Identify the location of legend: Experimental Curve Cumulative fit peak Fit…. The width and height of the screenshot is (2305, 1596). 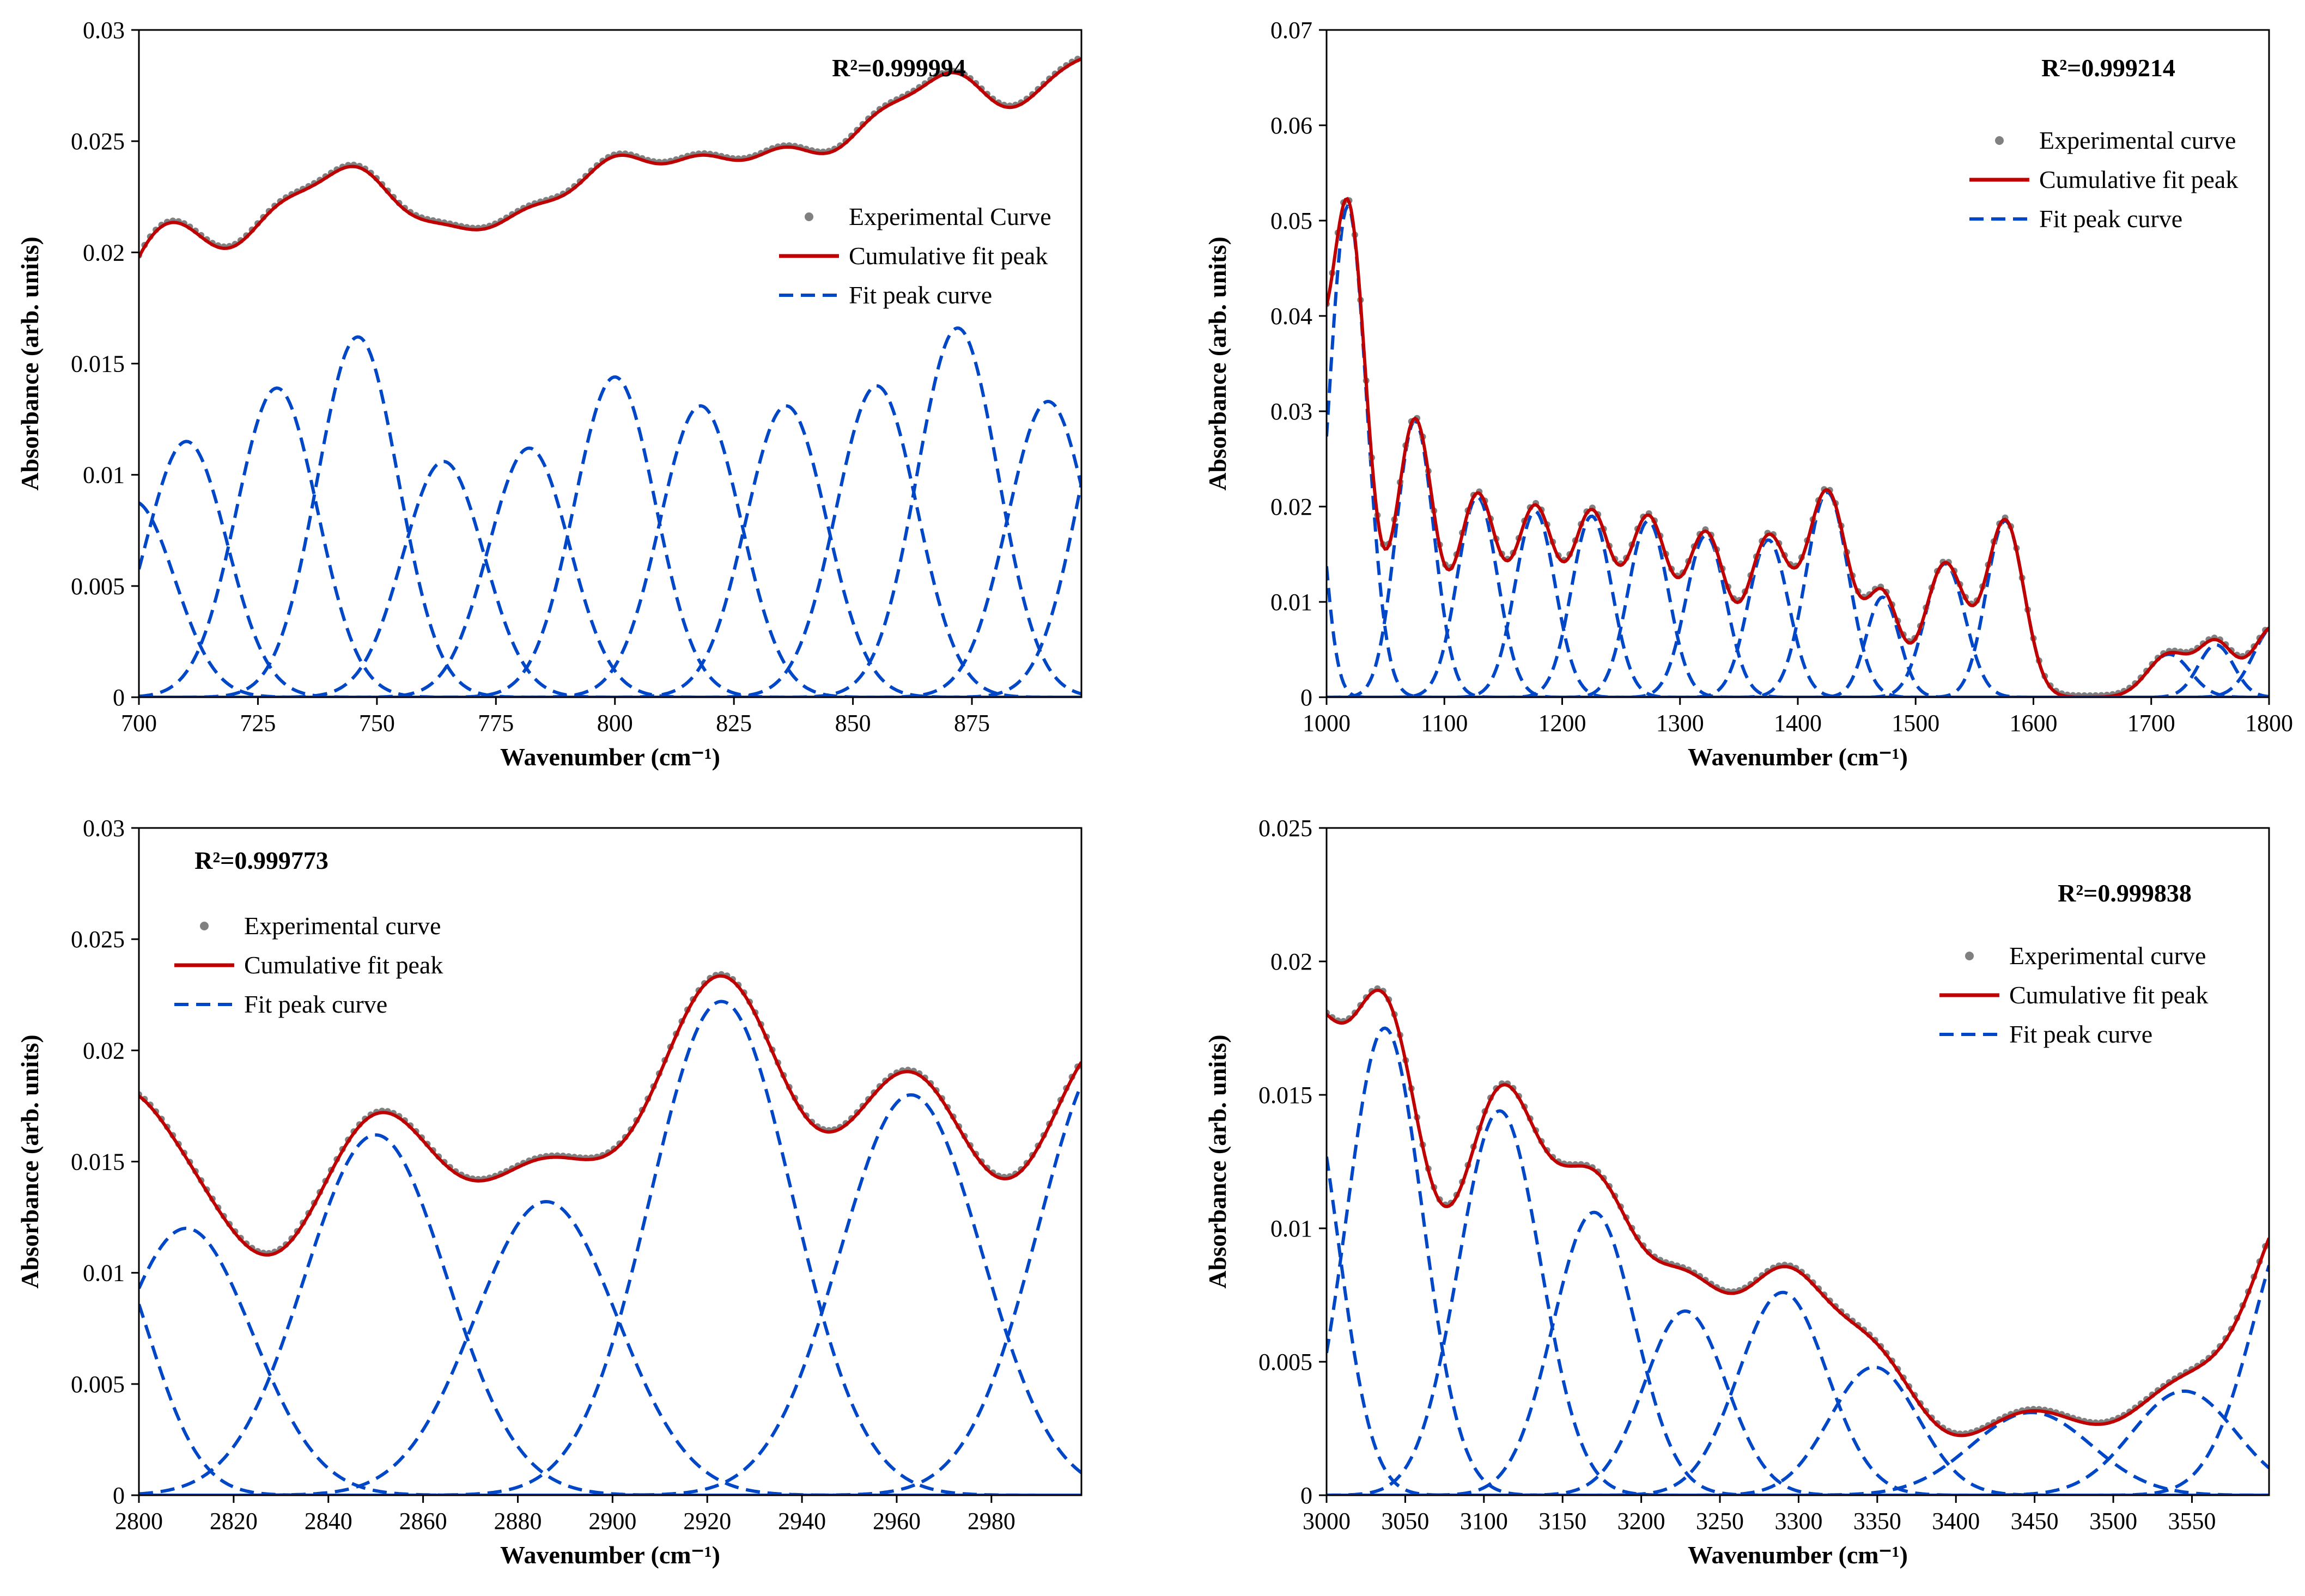
(915, 256).